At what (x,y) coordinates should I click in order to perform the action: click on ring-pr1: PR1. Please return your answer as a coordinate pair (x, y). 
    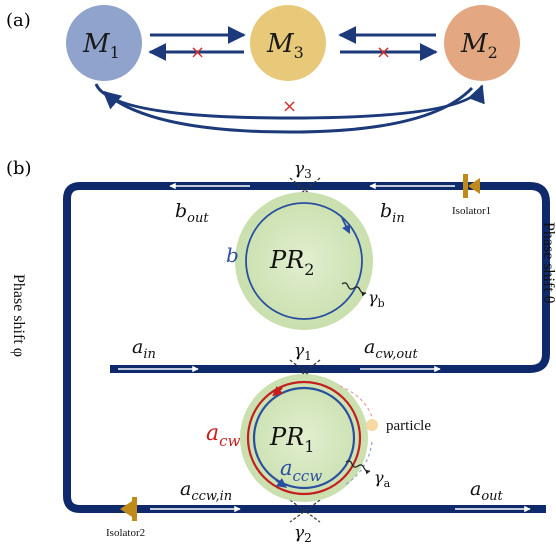
    Looking at the image, I should click on (304, 438).